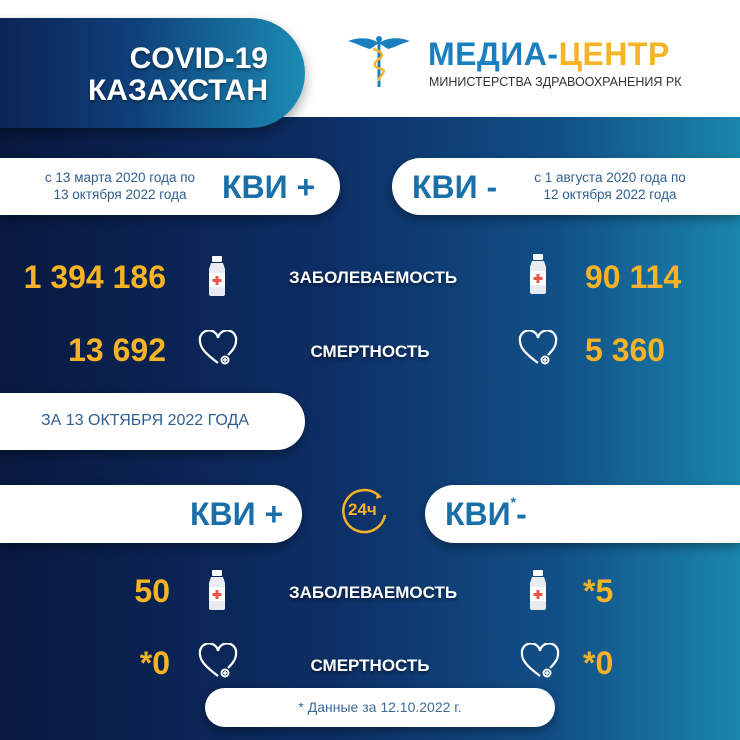  I want to click on cumulative-negative-deaths: 5 360, so click(625, 350).